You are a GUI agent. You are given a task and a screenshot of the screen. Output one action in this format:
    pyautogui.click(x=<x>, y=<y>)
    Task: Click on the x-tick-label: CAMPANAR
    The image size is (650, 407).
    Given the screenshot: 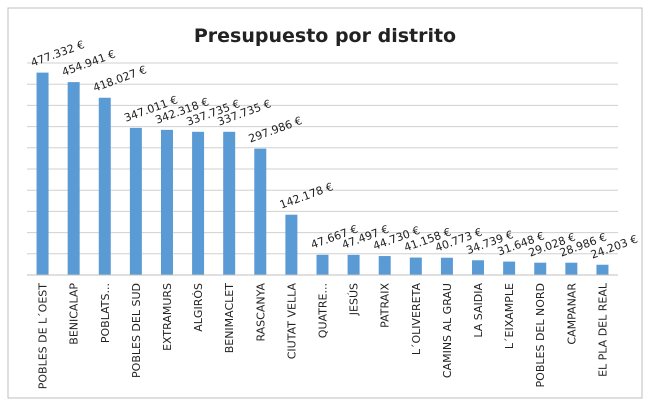 What is the action you would take?
    pyautogui.click(x=571, y=314)
    